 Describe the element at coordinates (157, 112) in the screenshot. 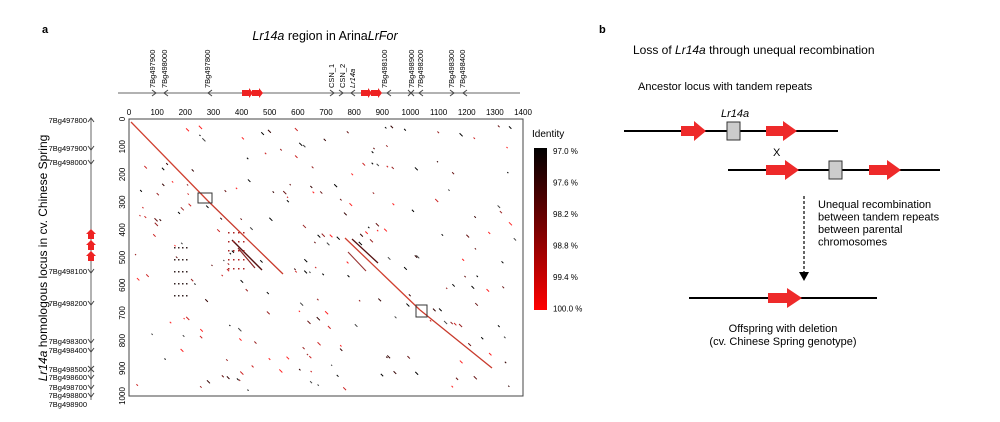

I see `x-tick-label: 100` at that location.